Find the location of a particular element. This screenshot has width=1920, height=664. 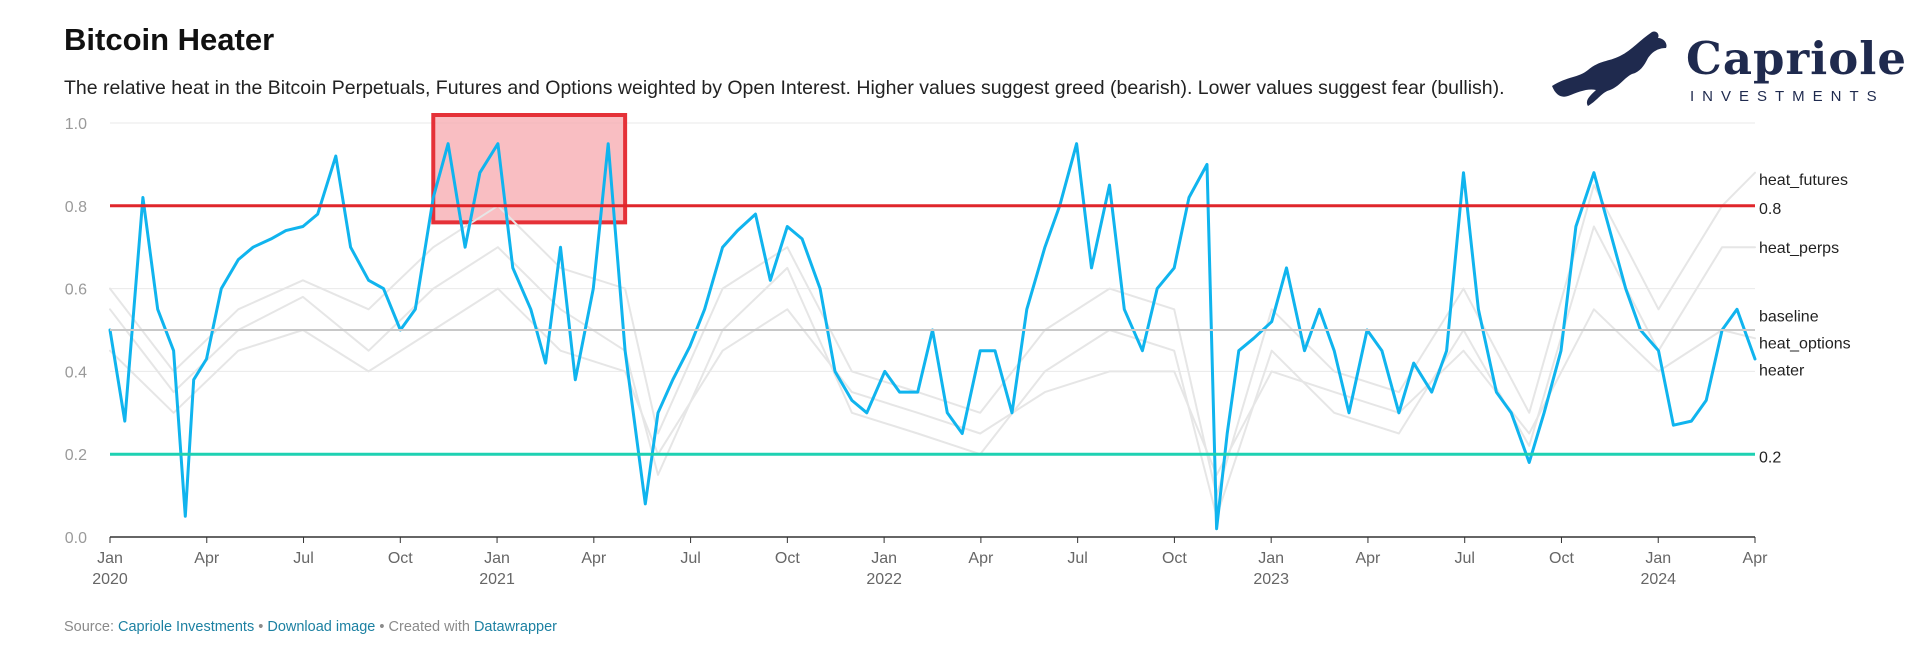

x-tick-year-label: 2022 is located at coordinates (884, 579).